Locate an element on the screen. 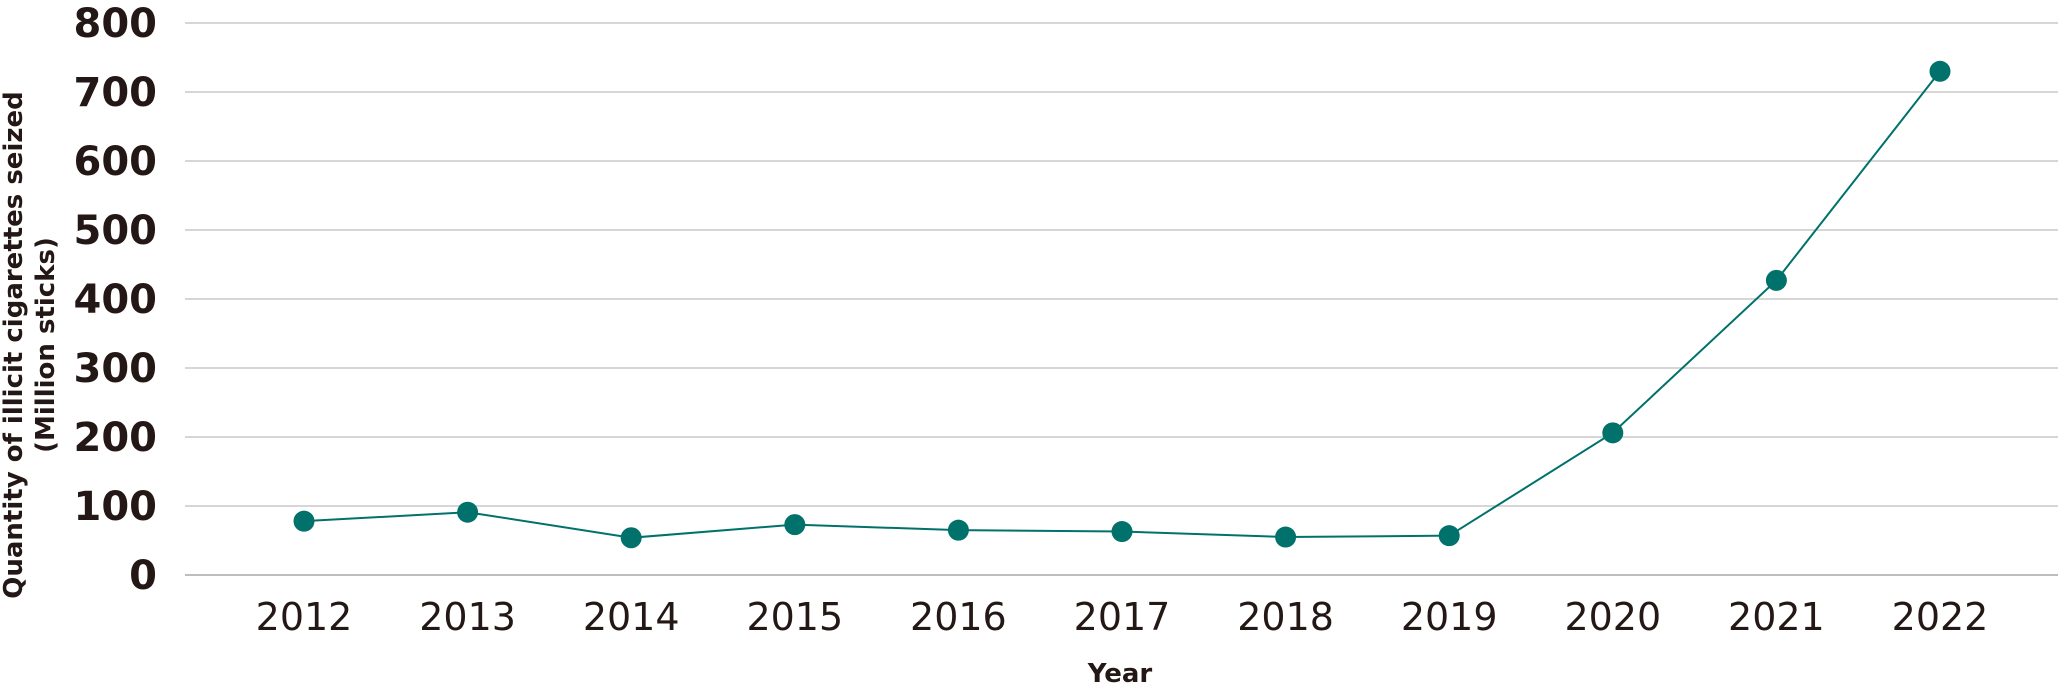 This screenshot has height=700, width=2061. x-tick-label: 2016 is located at coordinates (958, 617).